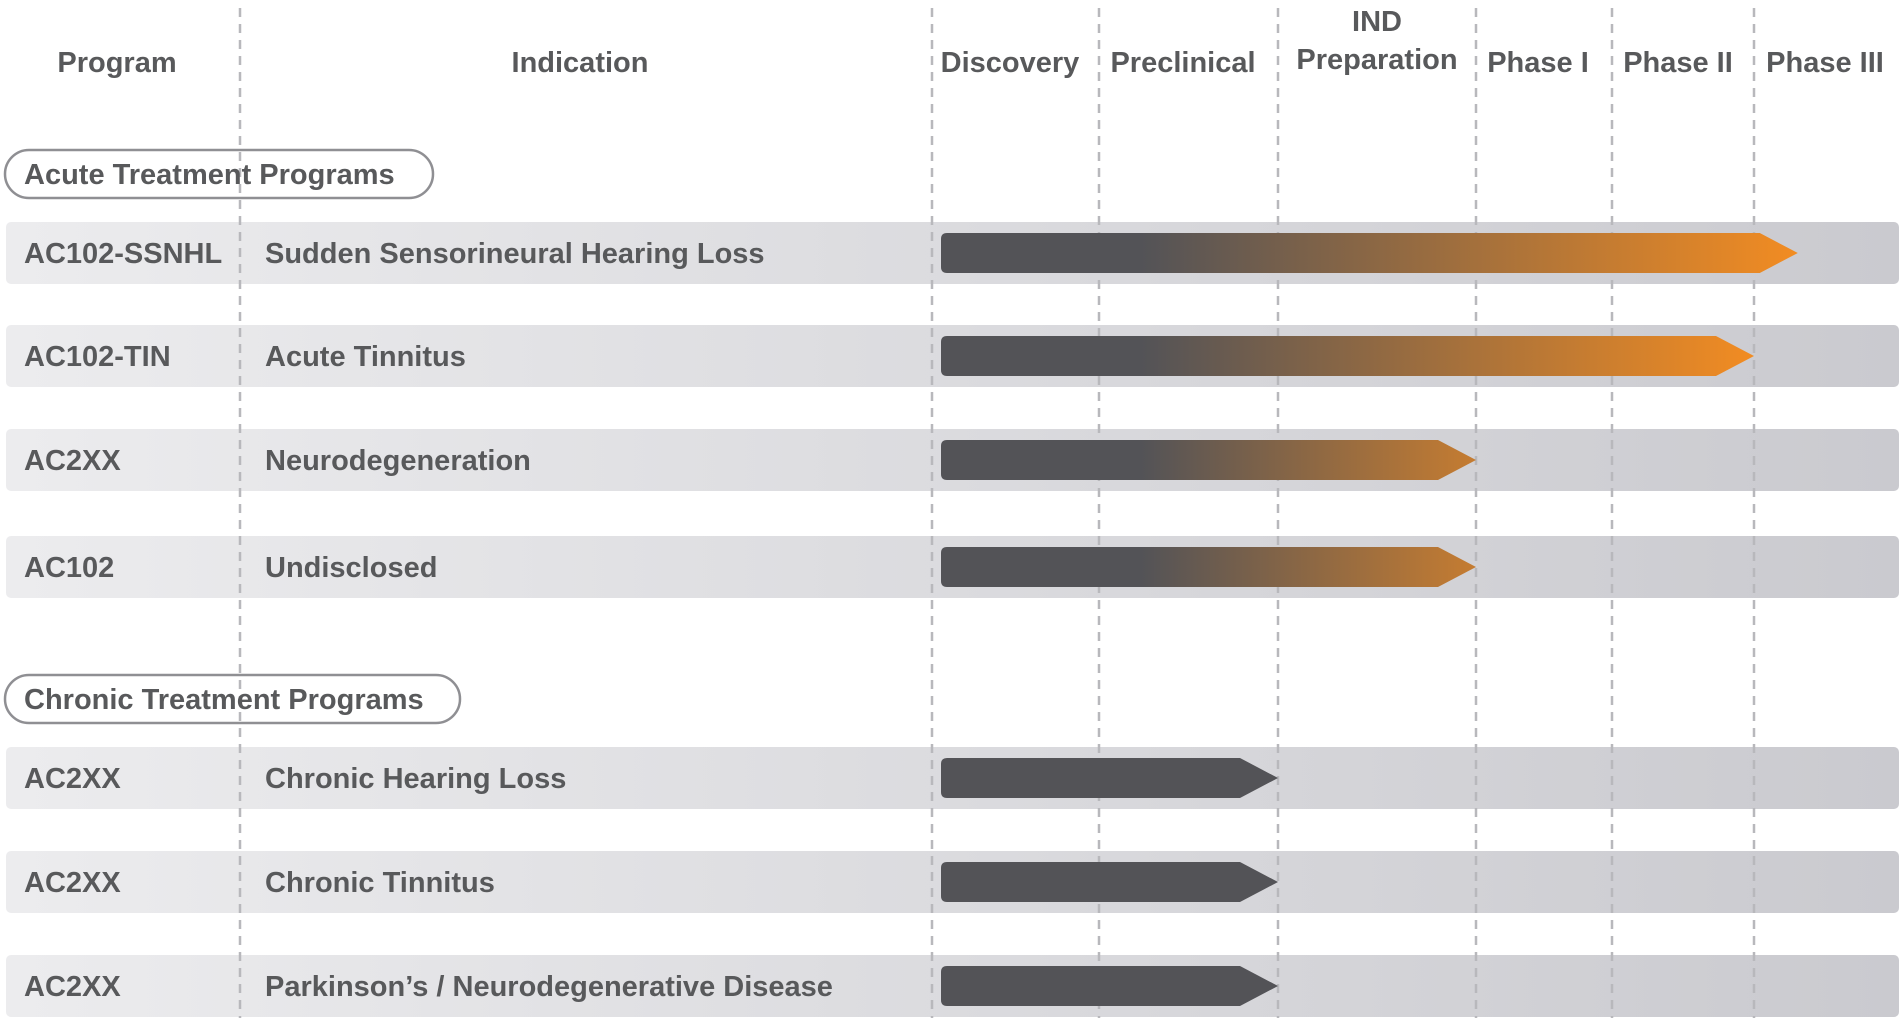  What do you see at coordinates (380, 883) in the screenshot?
I see `indication-label: Chronic Tinnitus` at bounding box center [380, 883].